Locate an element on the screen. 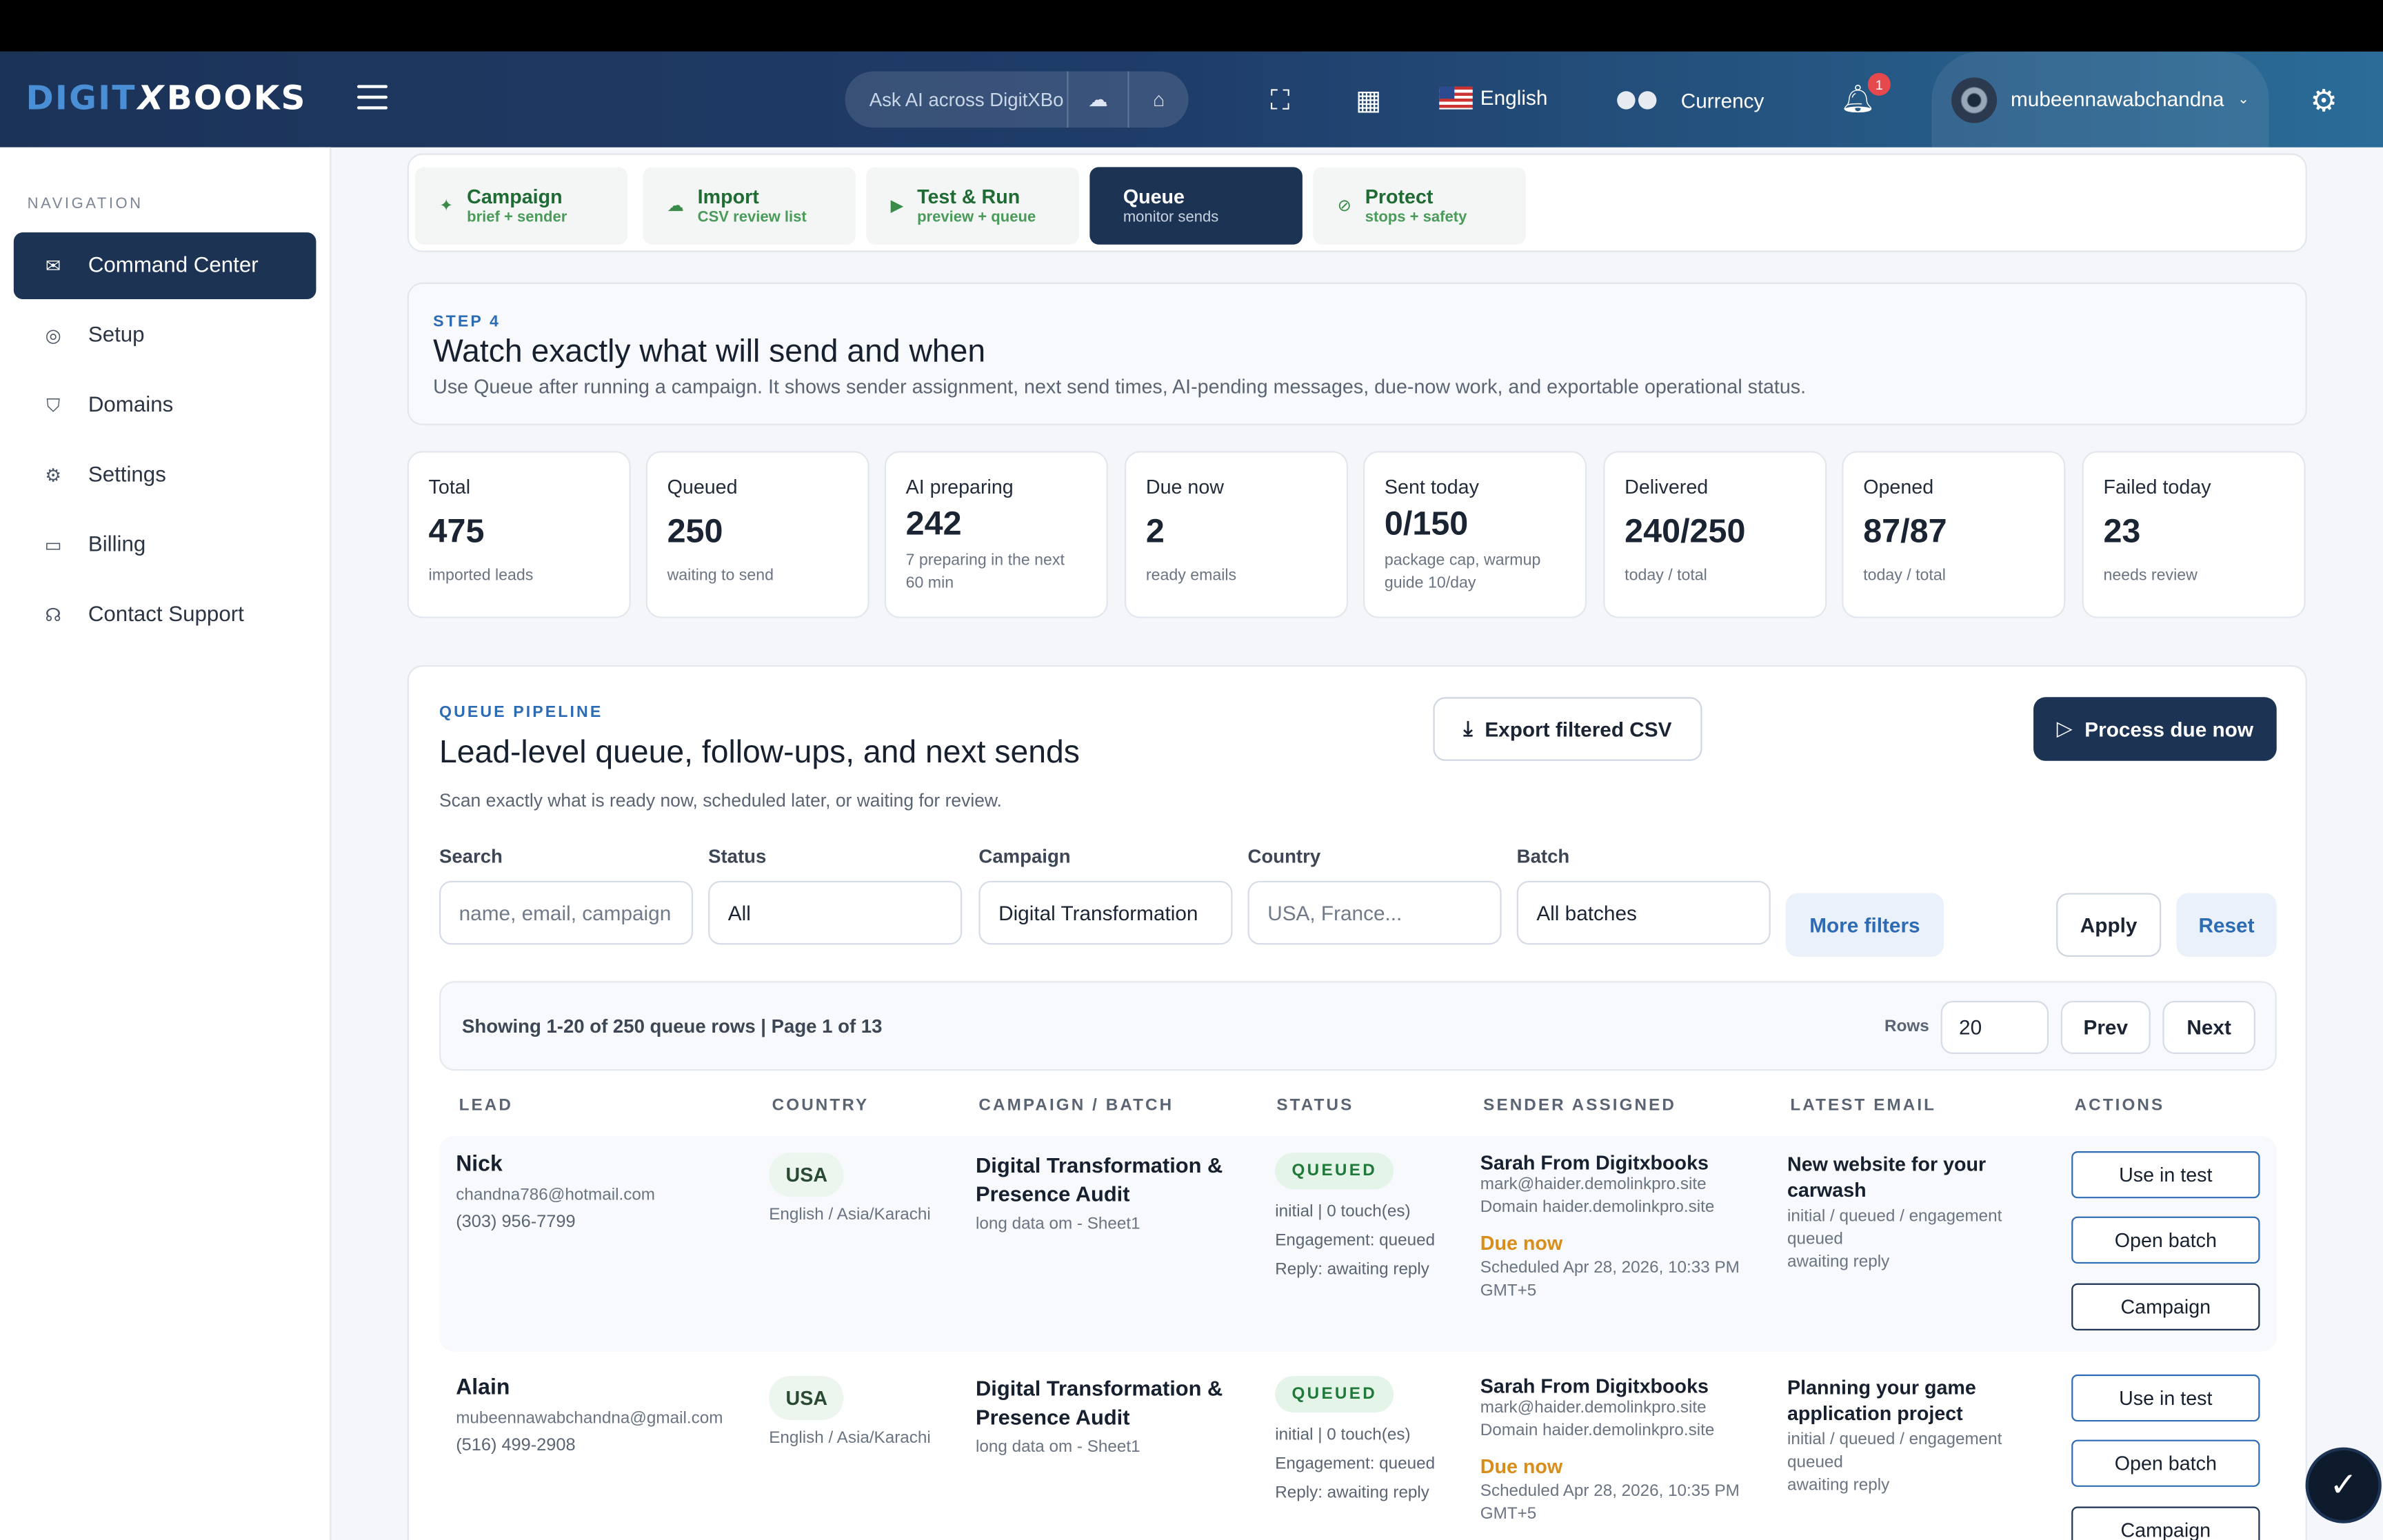 This screenshot has width=2383, height=1540. gear-icon: ⚙ is located at coordinates (53, 476).